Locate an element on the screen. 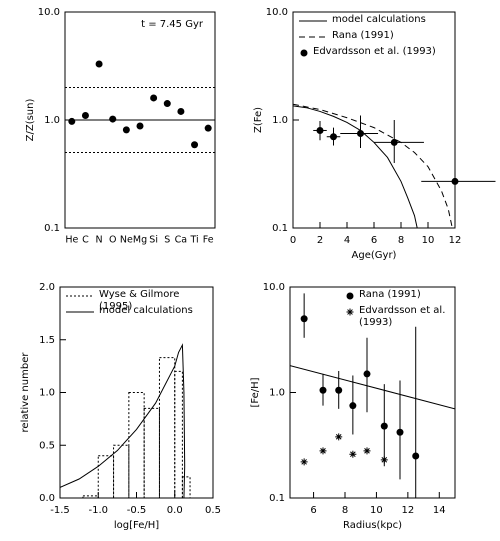  y-tick-label: 2.0 is located at coordinates (47, 287).